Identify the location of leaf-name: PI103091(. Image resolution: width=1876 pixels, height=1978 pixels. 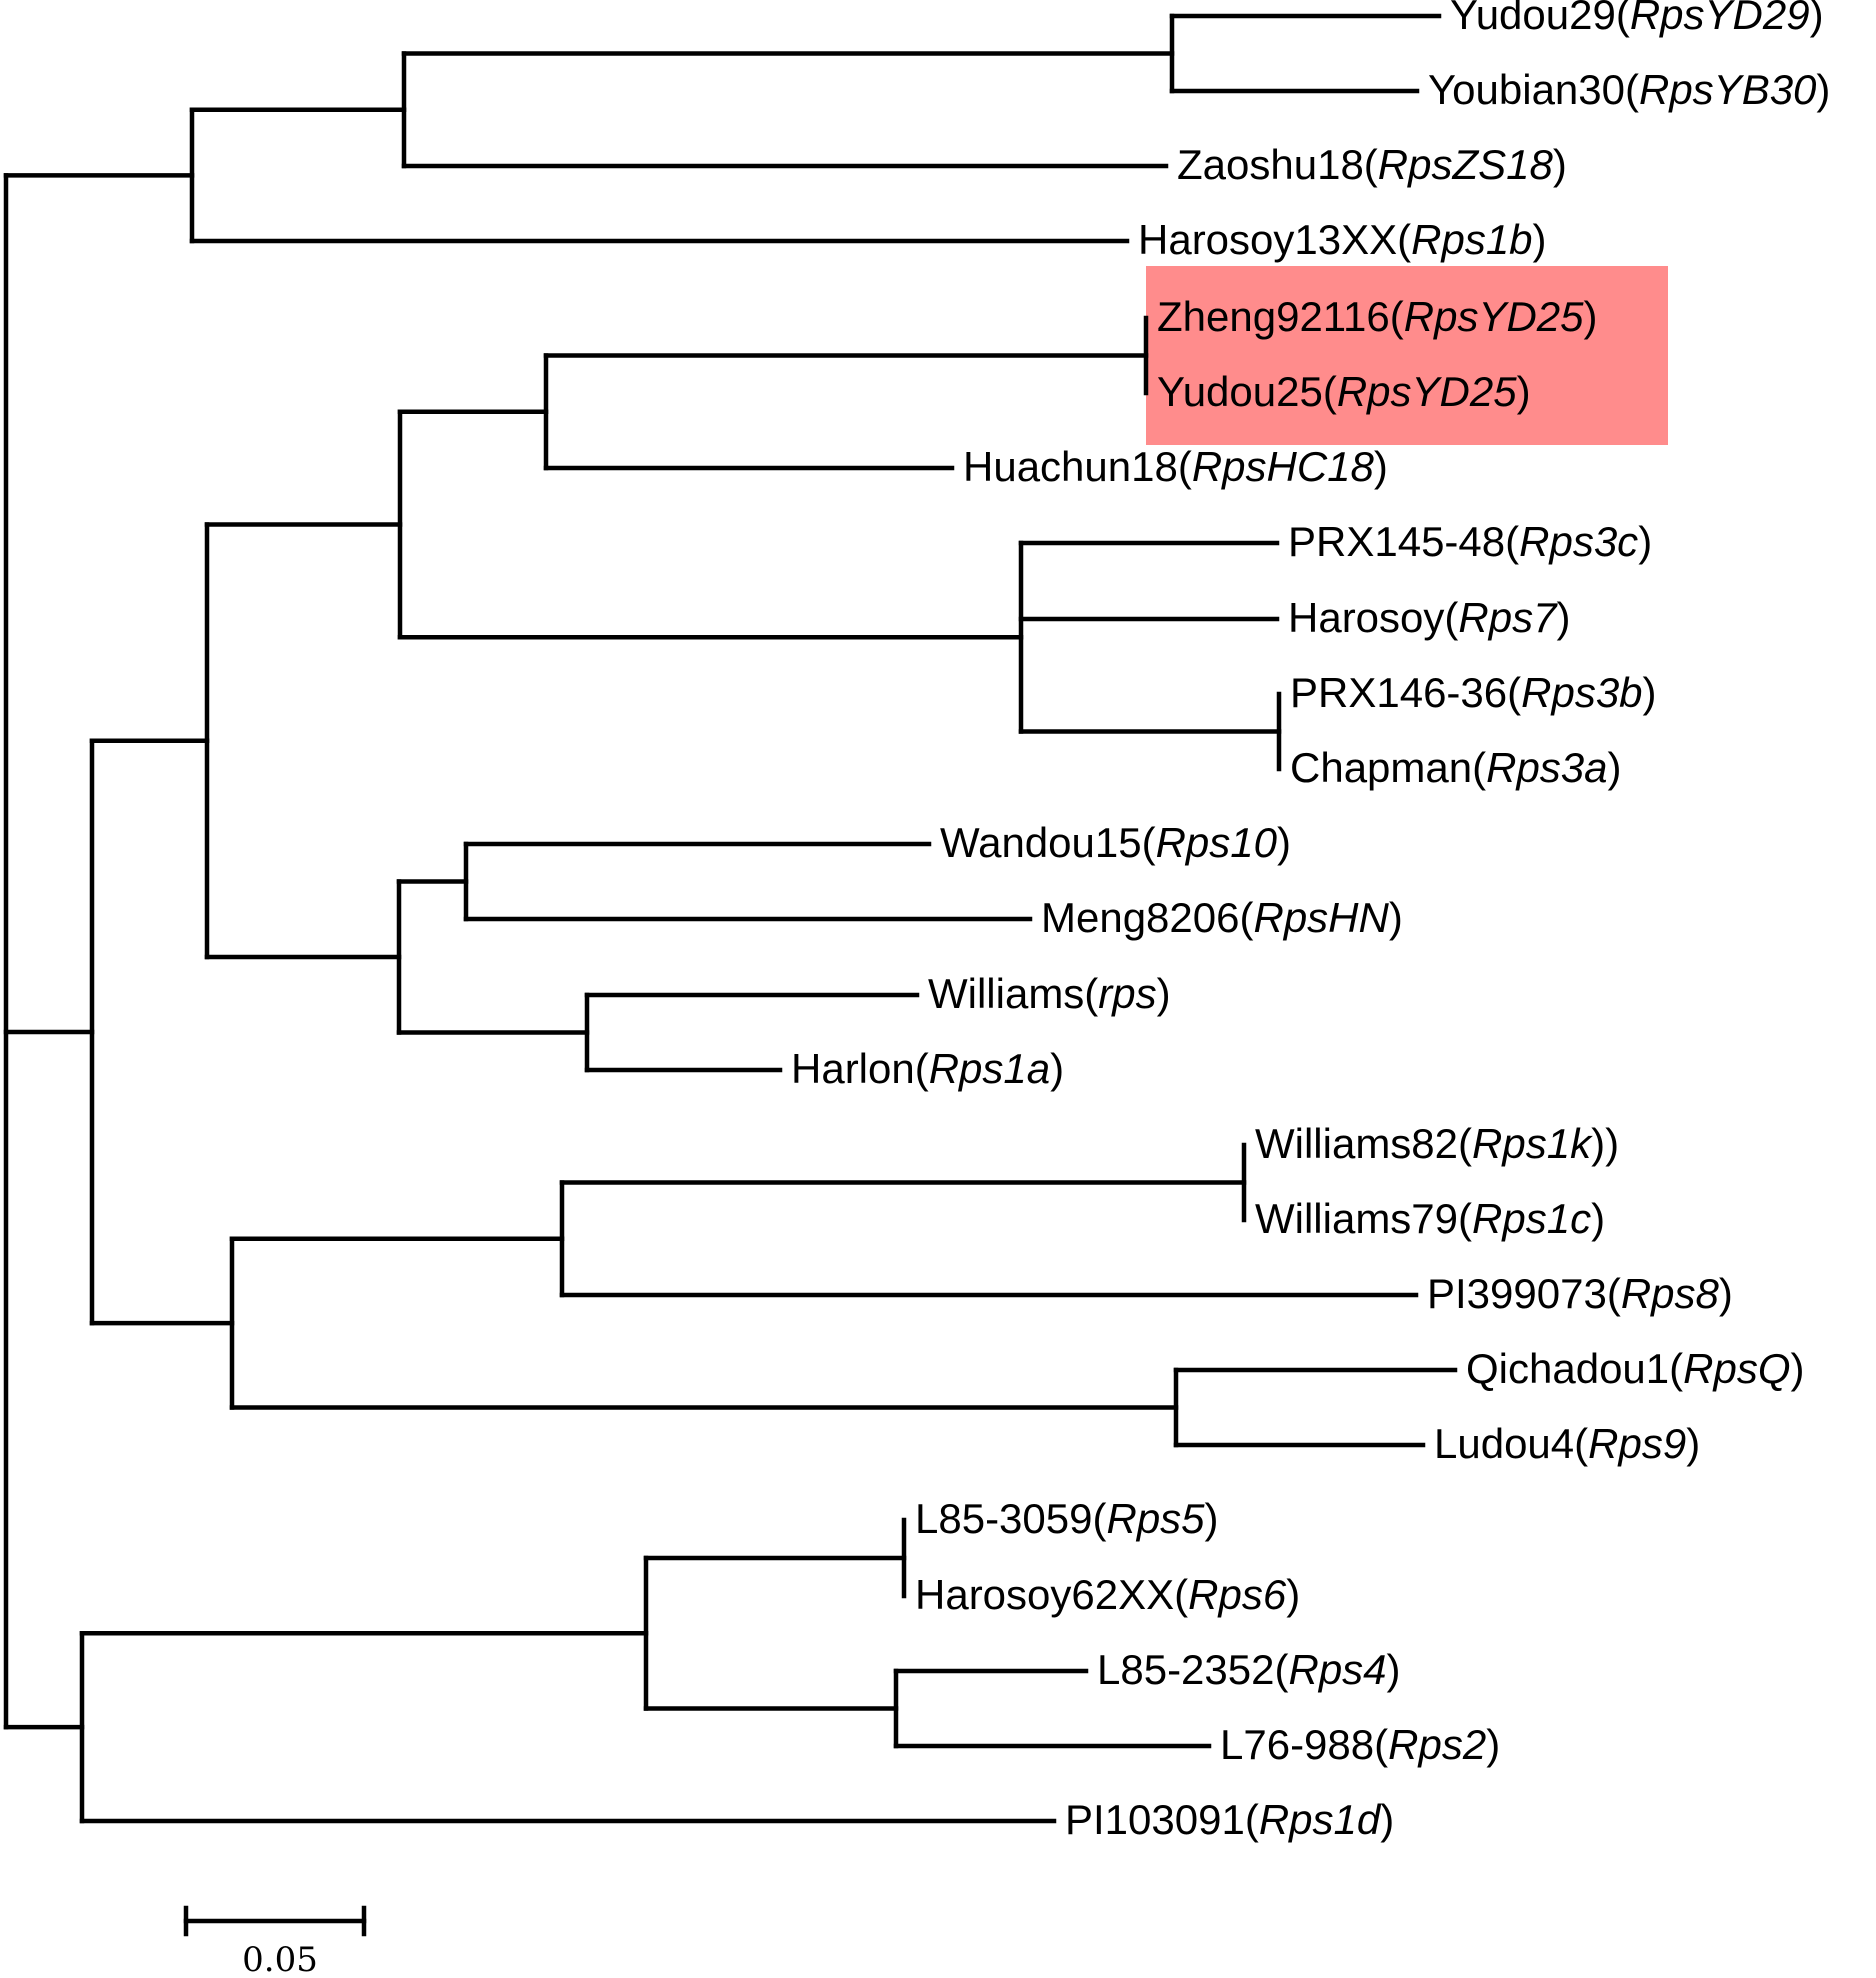
(1162, 1819).